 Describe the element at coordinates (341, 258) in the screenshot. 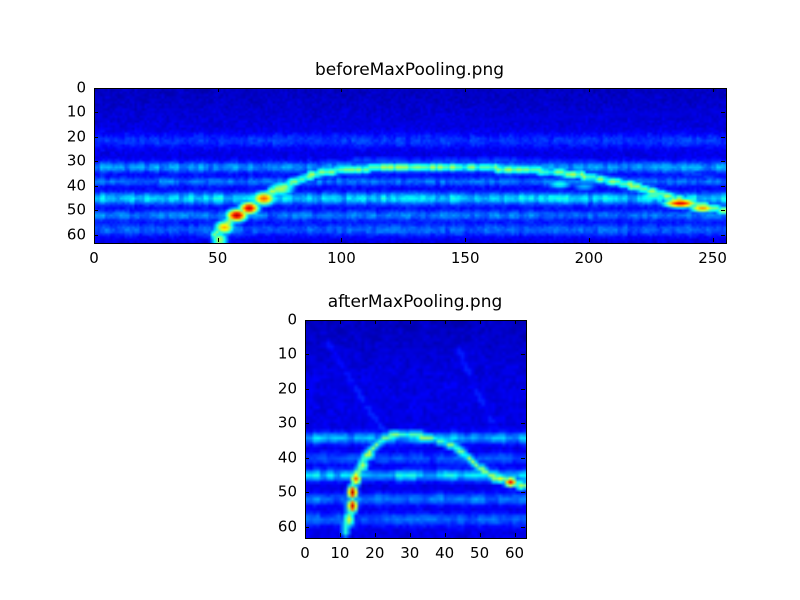

I see `x-tick-label: 100` at that location.